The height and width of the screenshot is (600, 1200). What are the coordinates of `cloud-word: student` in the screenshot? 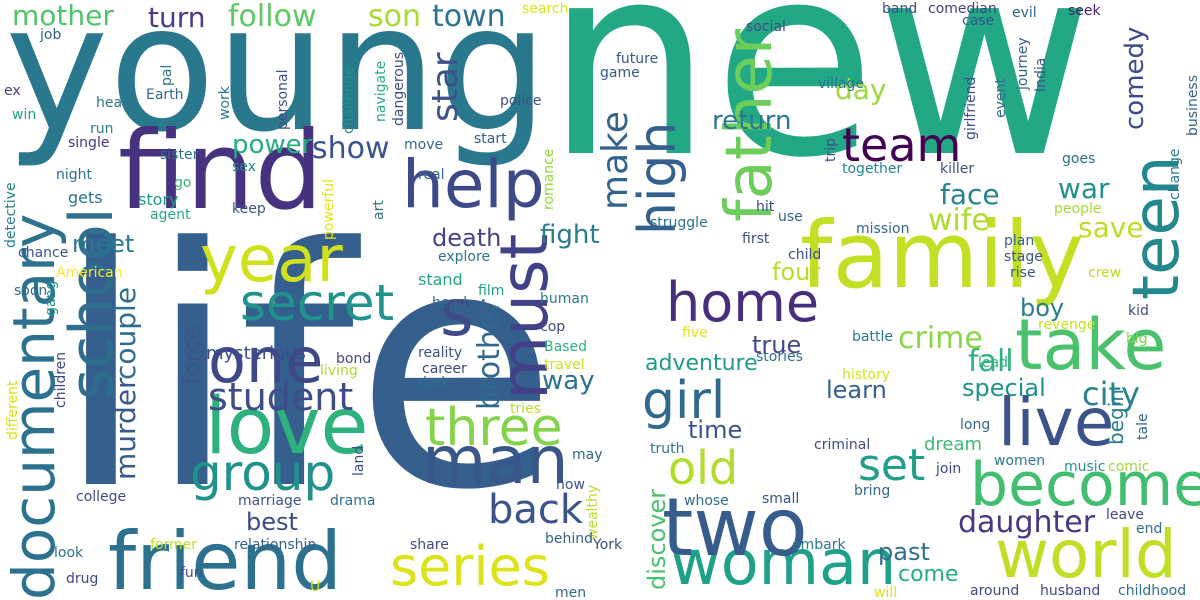 It's located at (281, 397).